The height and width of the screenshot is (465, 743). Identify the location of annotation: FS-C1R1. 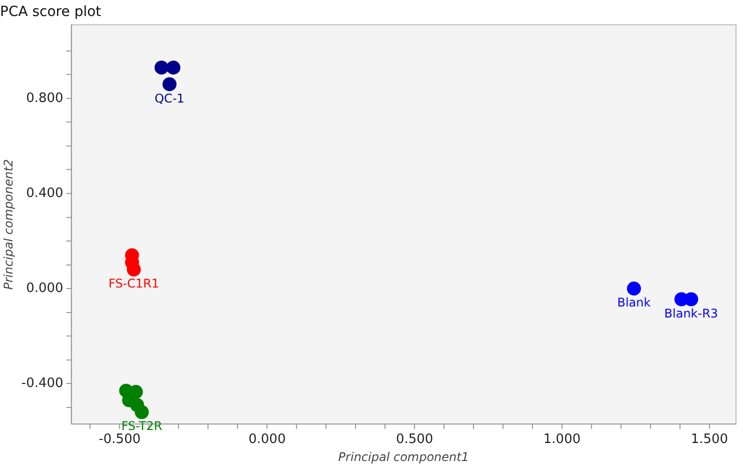
(134, 283).